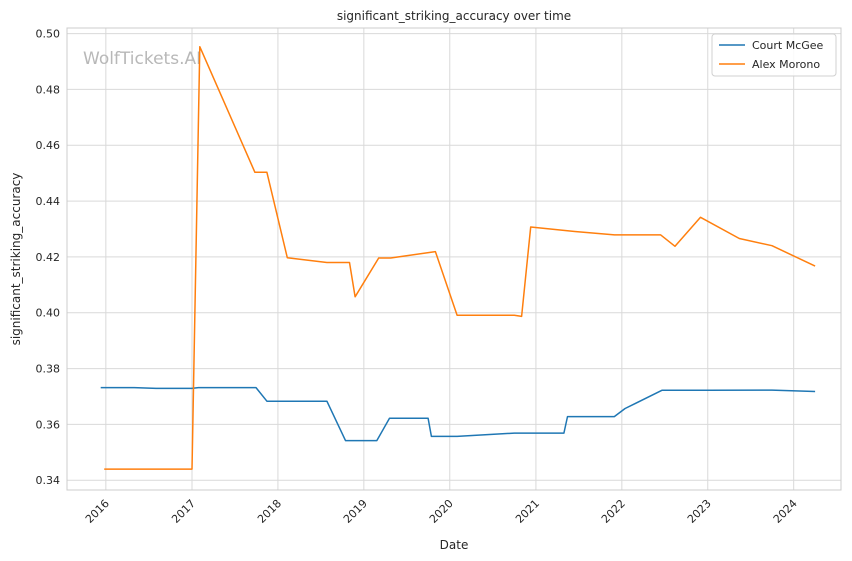 The height and width of the screenshot is (561, 852). What do you see at coordinates (269, 511) in the screenshot?
I see `x-tick-label: 2018` at bounding box center [269, 511].